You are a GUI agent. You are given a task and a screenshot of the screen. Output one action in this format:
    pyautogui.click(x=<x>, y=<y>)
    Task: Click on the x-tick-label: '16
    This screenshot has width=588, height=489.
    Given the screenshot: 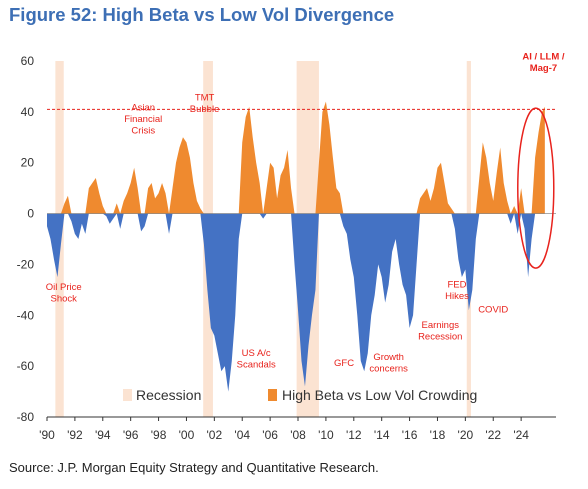 What is the action you would take?
    pyautogui.click(x=410, y=435)
    